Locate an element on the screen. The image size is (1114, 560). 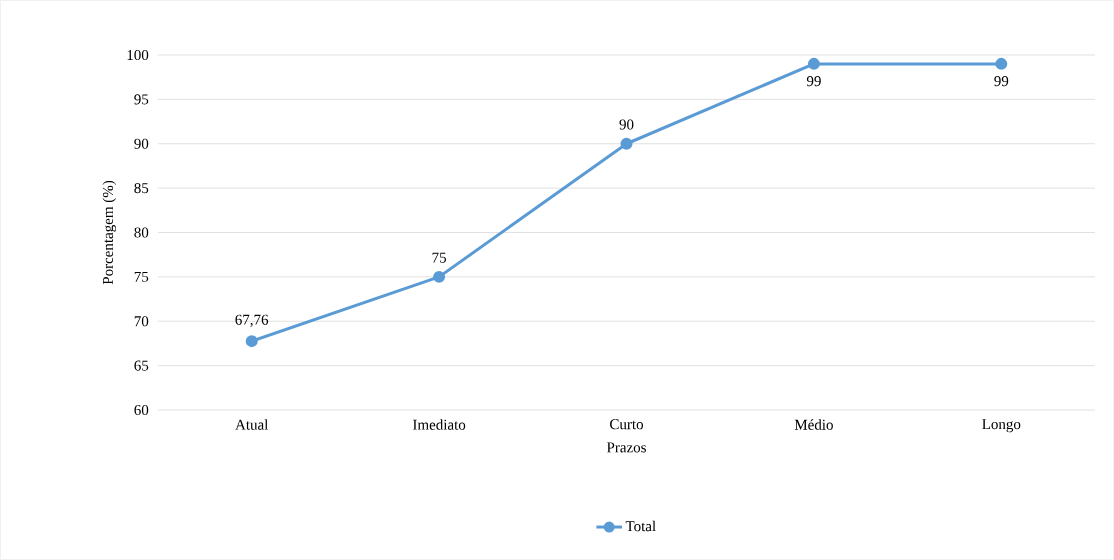
y-tick-label: 100 is located at coordinates (138, 55).